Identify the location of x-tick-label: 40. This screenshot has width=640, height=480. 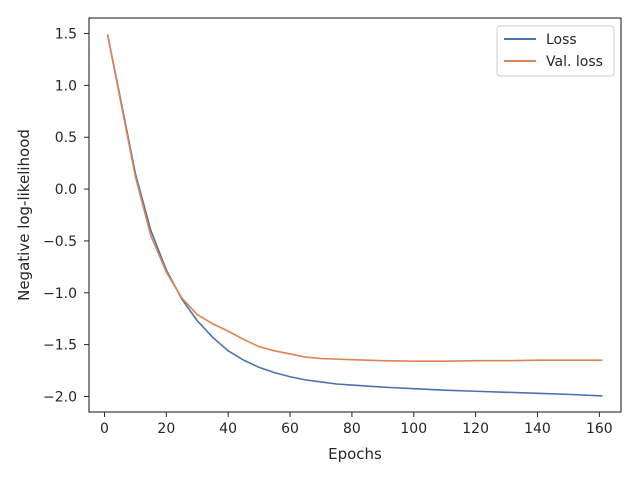
(228, 429).